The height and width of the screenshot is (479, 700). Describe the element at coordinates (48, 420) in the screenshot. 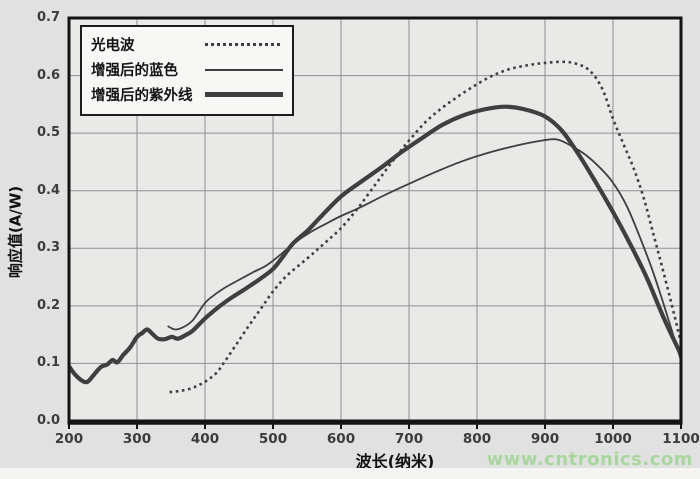

I see `y-tick-label: 0.0` at that location.